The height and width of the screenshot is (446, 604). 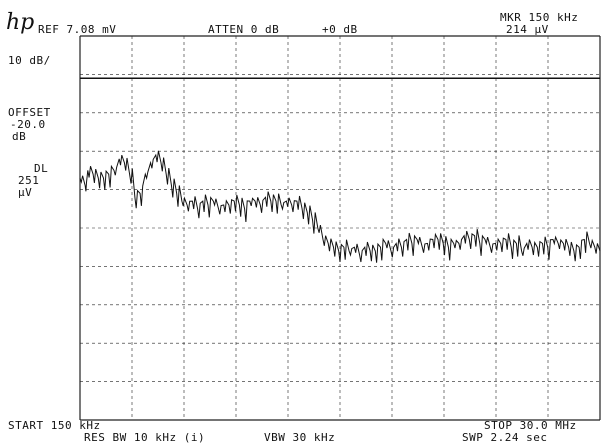 What do you see at coordinates (145, 437) in the screenshot?
I see `resolution-bandwidth-label: RES BW 10 kHz (i)` at bounding box center [145, 437].